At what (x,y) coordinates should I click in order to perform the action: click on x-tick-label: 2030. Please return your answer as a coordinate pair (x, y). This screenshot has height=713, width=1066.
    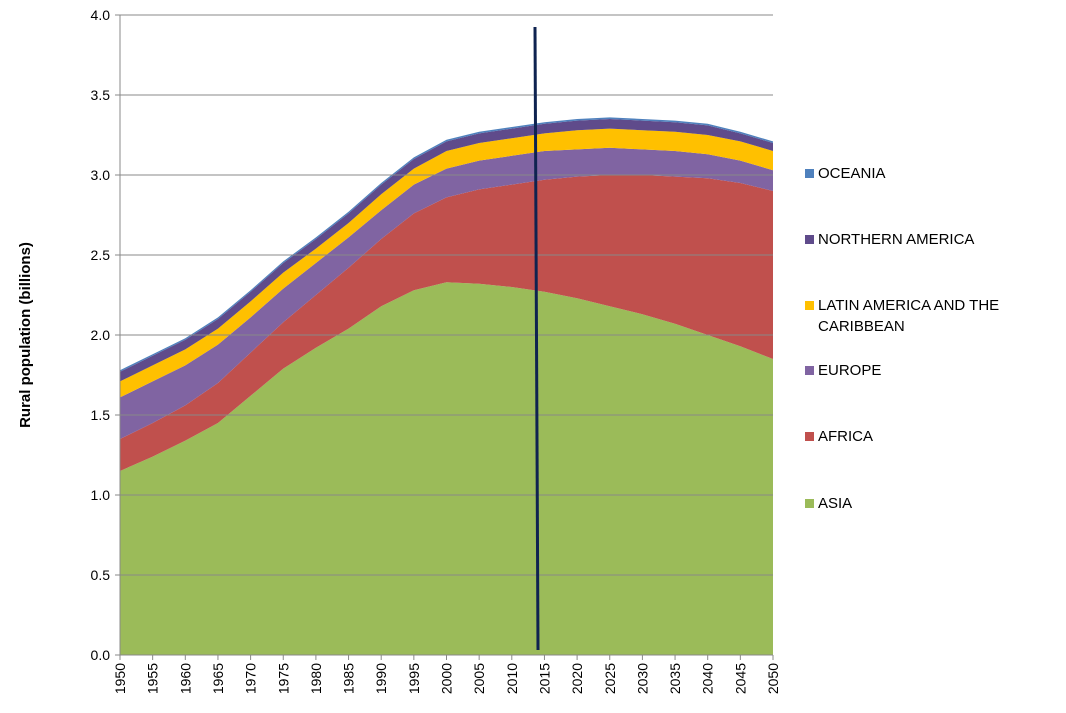
    Looking at the image, I should click on (642, 678).